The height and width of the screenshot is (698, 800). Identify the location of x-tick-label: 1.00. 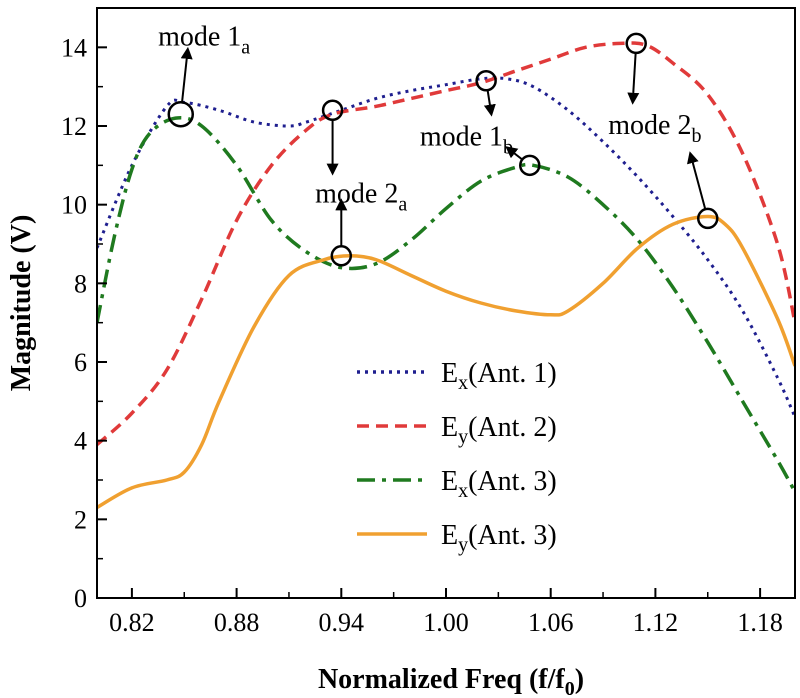
(446, 622).